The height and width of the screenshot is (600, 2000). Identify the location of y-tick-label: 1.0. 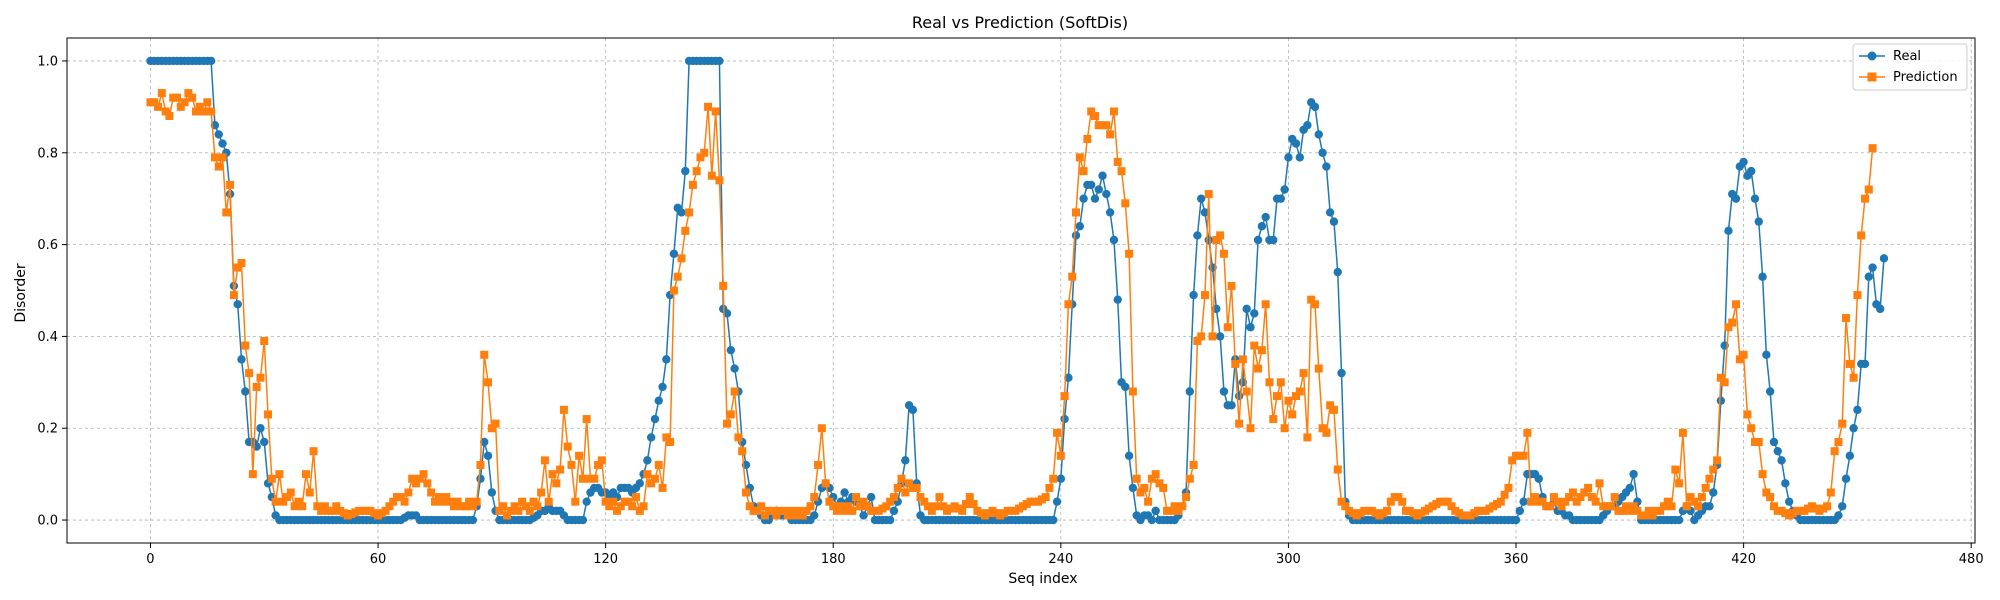
(47, 61).